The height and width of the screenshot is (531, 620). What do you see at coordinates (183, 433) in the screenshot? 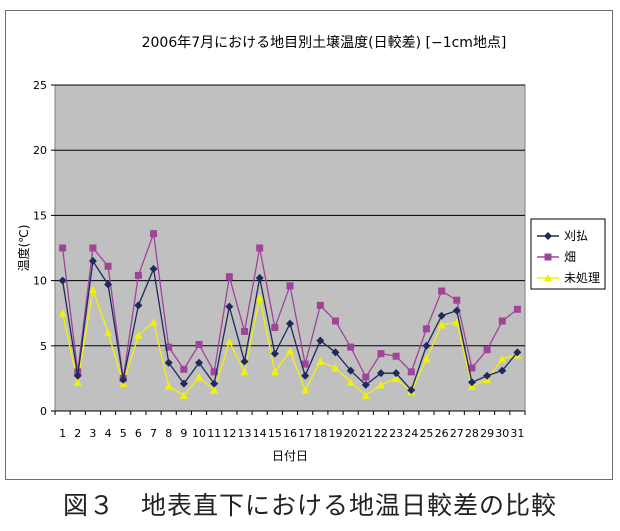
I see `x-tick-label: 9` at bounding box center [183, 433].